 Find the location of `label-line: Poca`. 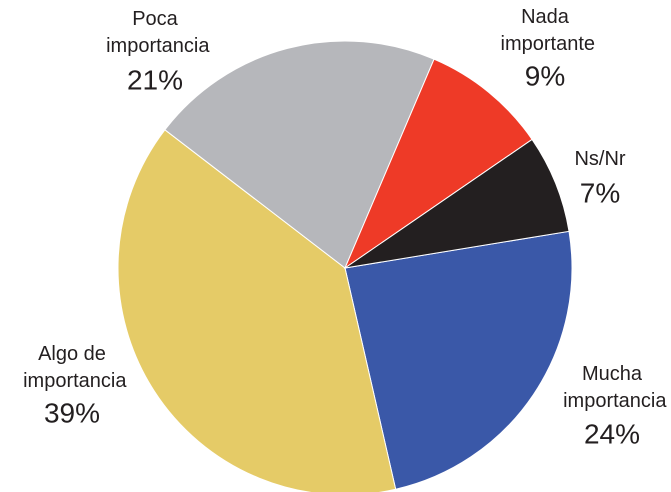

label-line: Poca is located at coordinates (155, 19).